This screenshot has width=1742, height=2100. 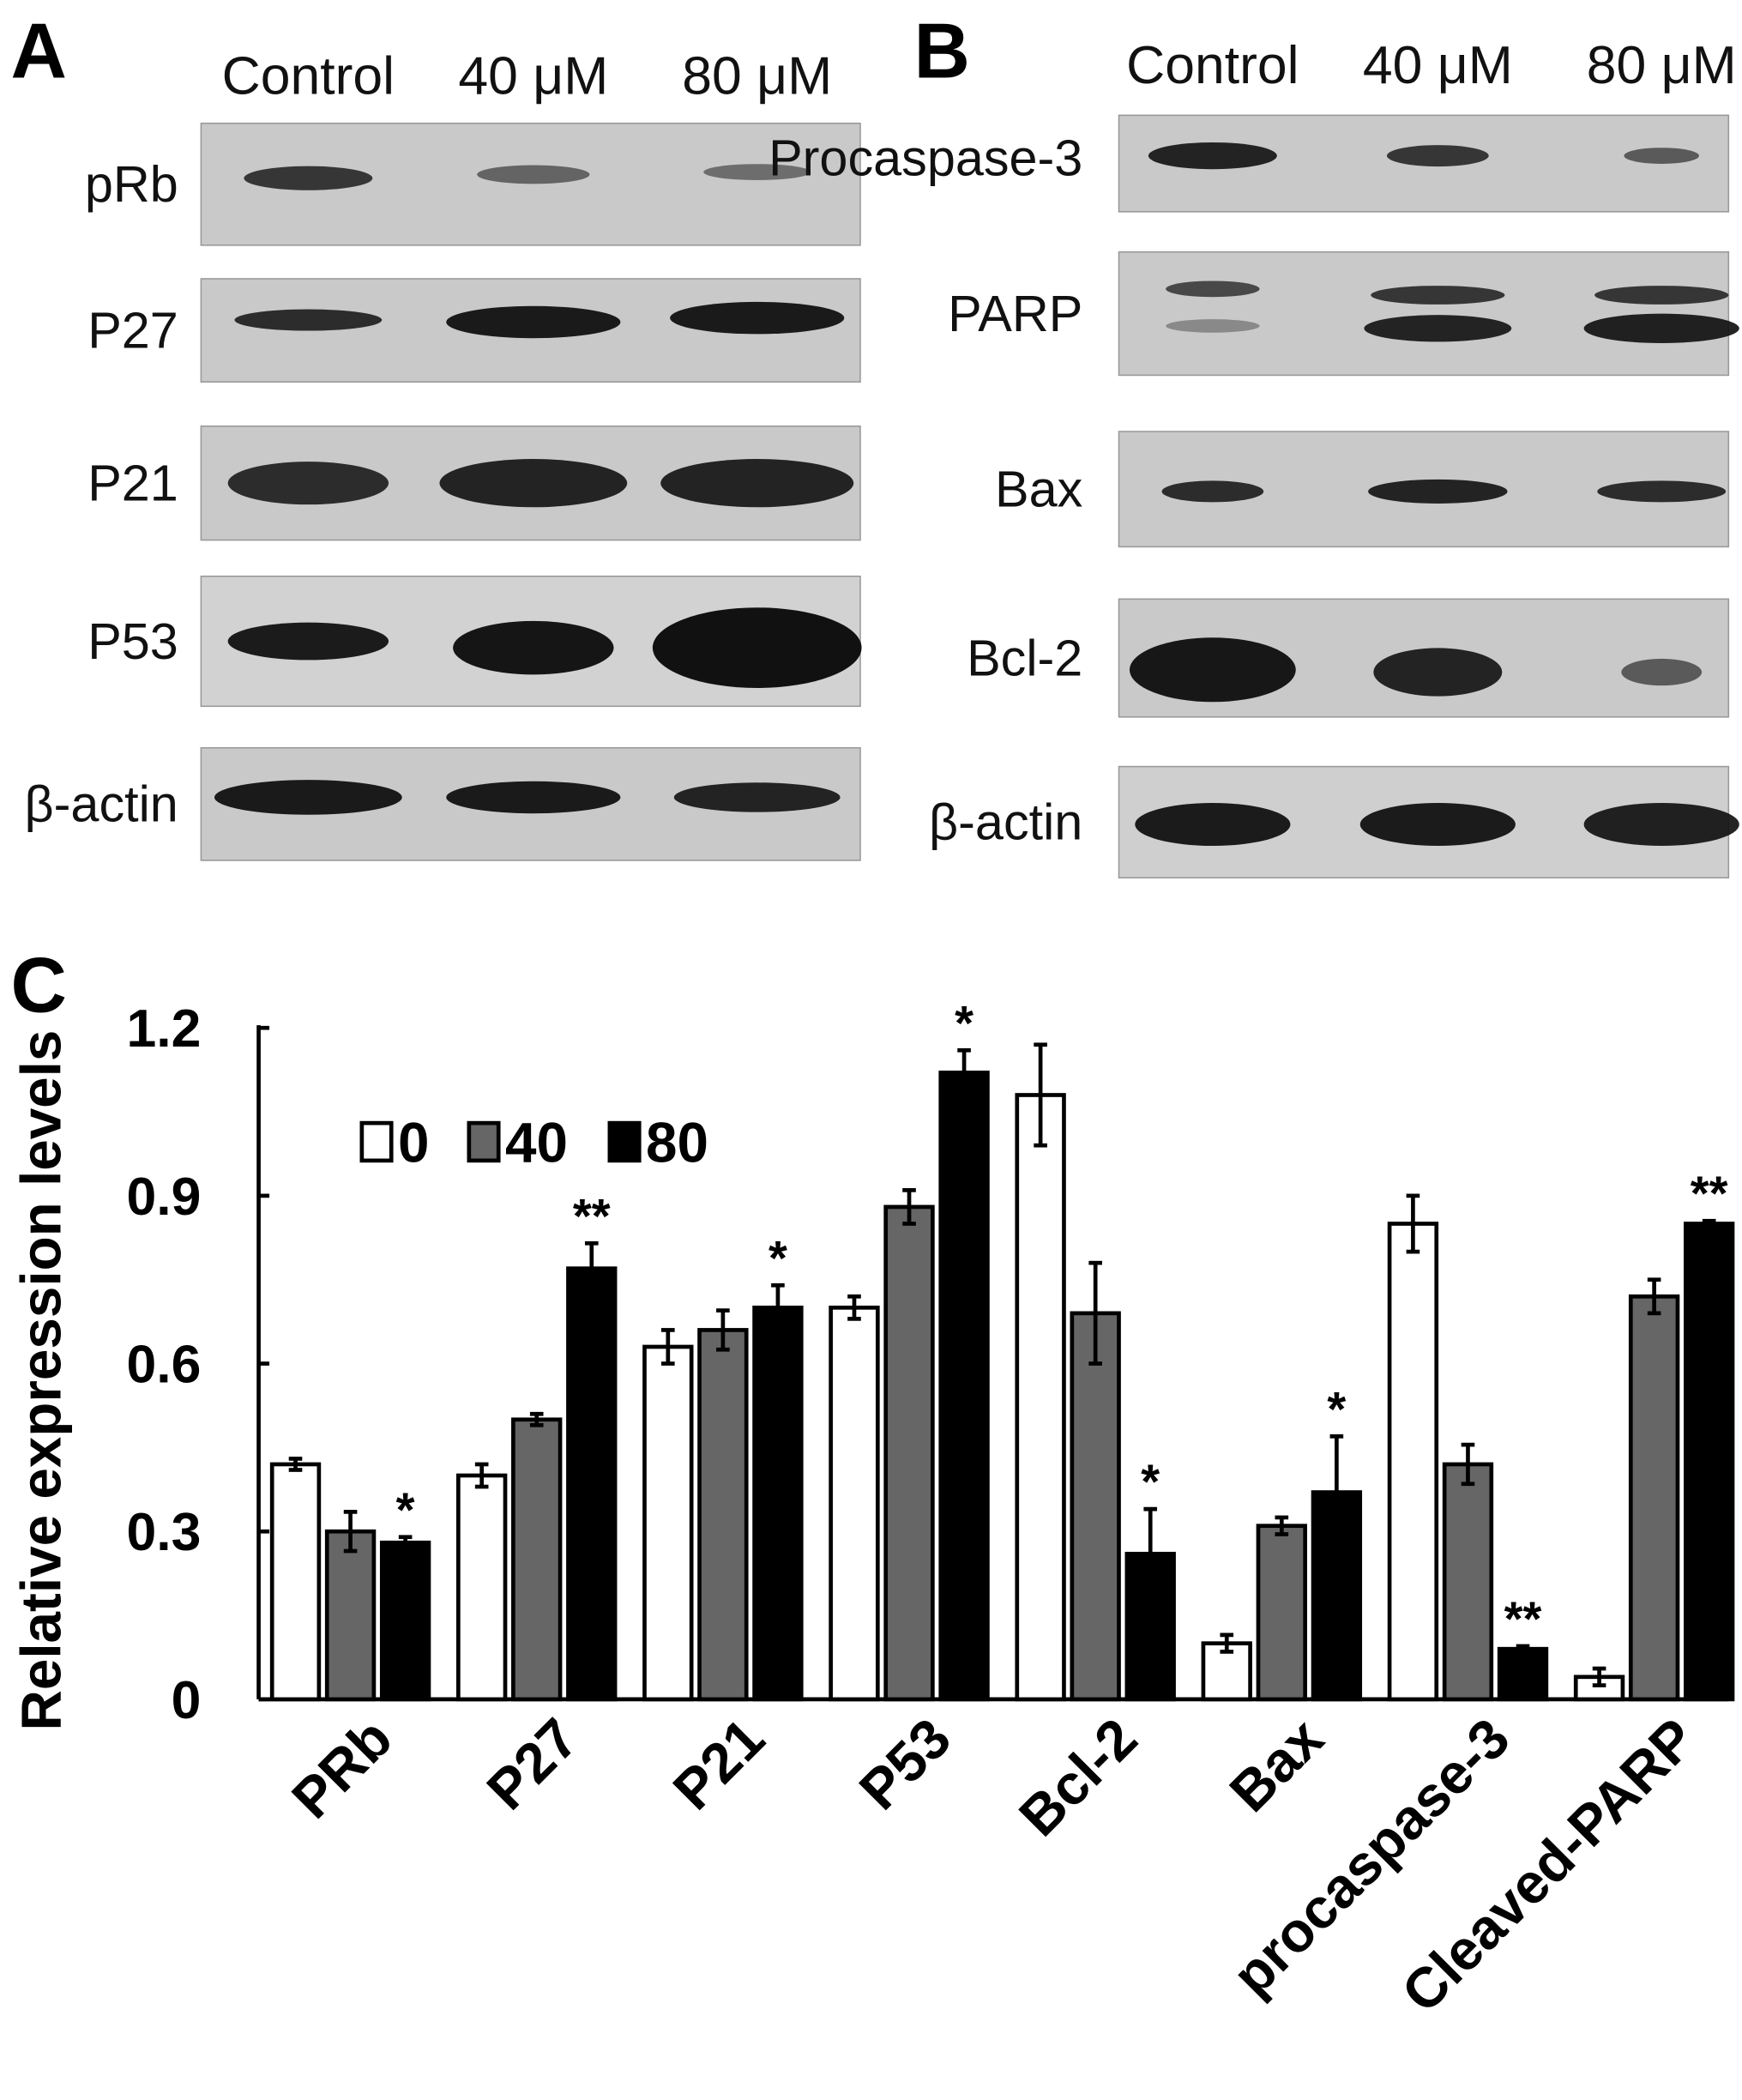 What do you see at coordinates (1654, 1498) in the screenshot?
I see `bar-40-Cleaved-PARP` at bounding box center [1654, 1498].